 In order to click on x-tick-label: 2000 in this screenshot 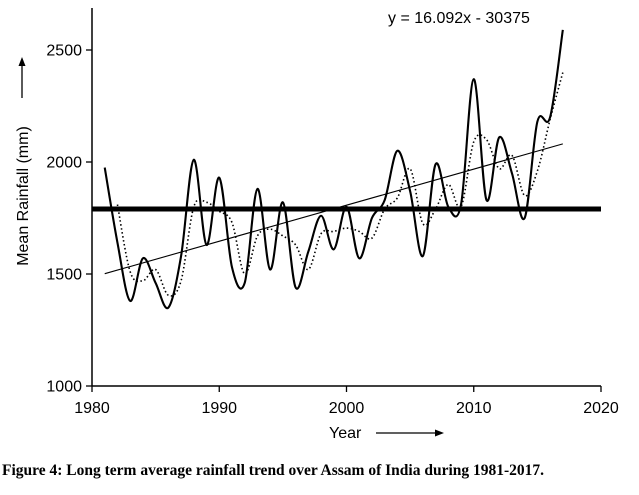, I will do `click(347, 408)`.